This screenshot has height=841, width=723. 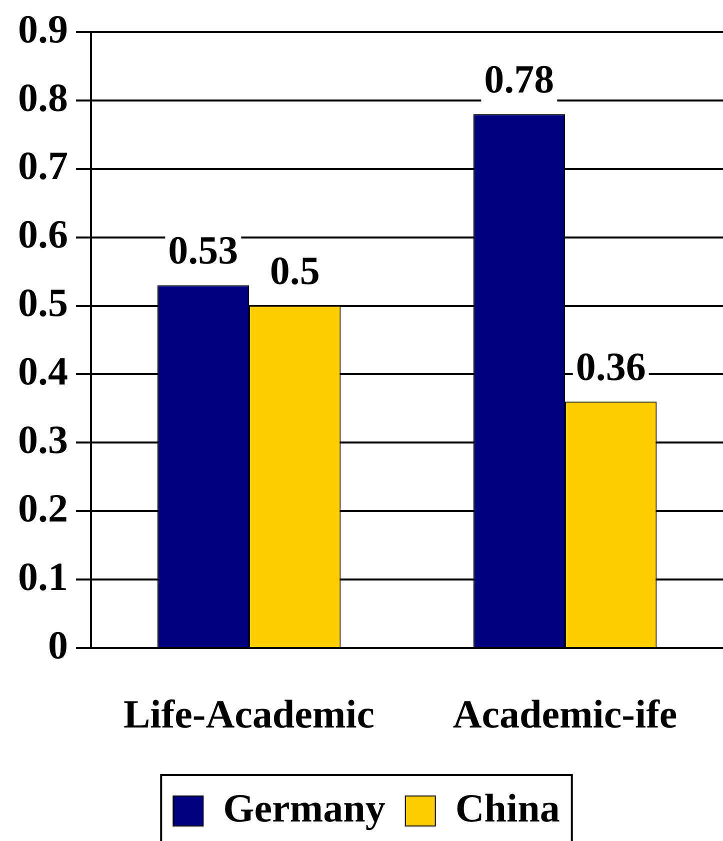 What do you see at coordinates (43, 234) in the screenshot?
I see `y-tick-label: 0.6` at bounding box center [43, 234].